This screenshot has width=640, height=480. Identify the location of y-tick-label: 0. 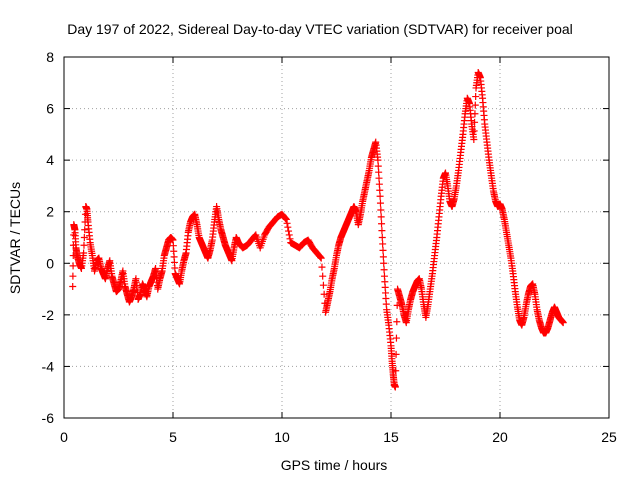
(50, 263).